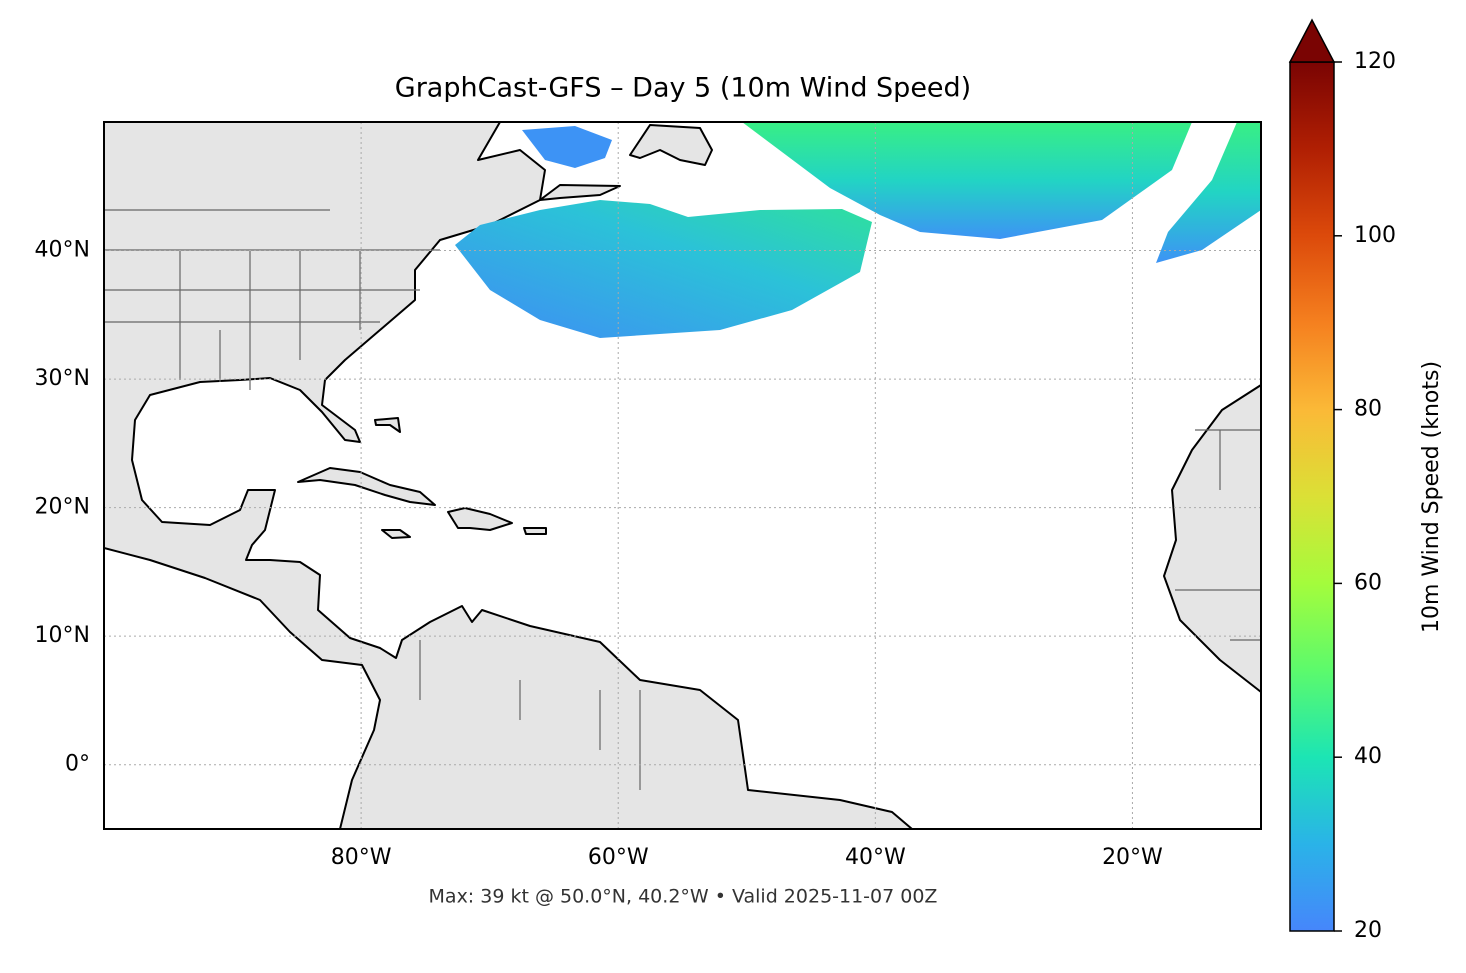 Image resolution: width=1466 pixels, height=973 pixels. I want to click on y-tick-label: 20°N, so click(62, 507).